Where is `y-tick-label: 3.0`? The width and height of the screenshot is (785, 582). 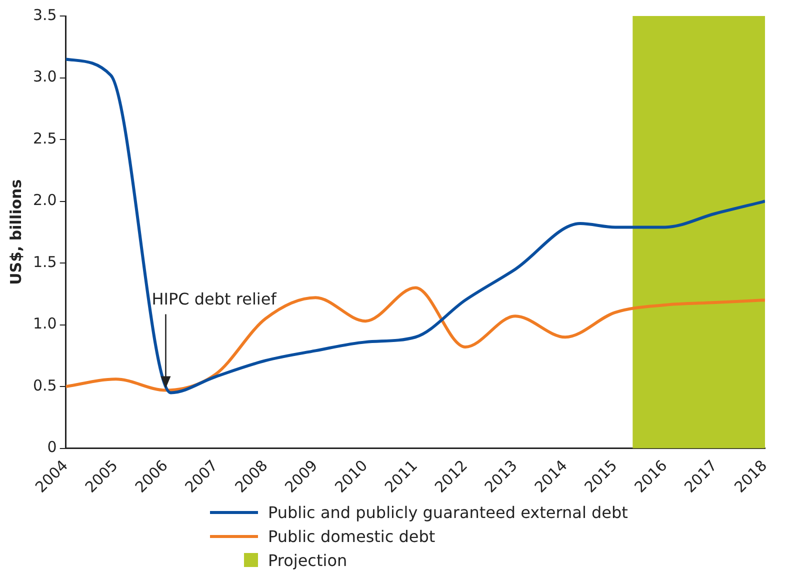 y-tick-label: 3.0 is located at coordinates (44, 77).